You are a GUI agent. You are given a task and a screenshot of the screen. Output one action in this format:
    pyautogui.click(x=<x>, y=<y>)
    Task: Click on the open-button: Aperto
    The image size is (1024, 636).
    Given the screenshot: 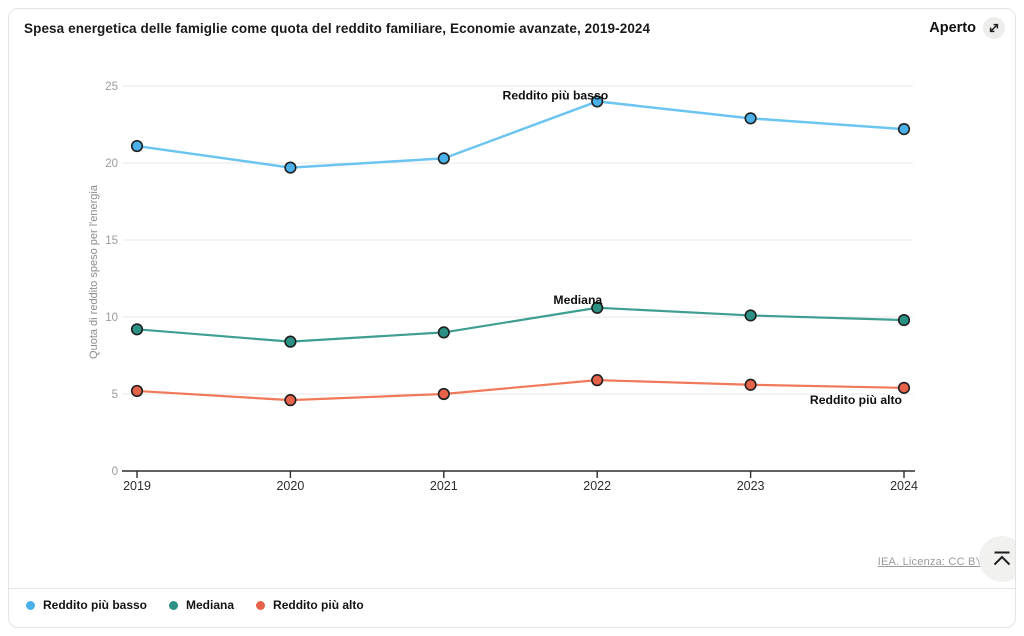 What is the action you would take?
    pyautogui.click(x=967, y=28)
    